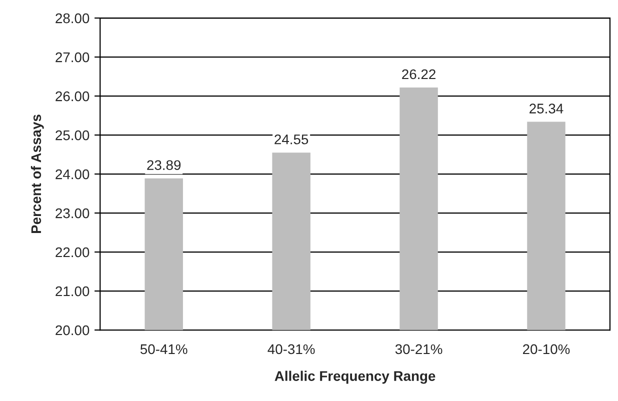 This screenshot has width=618, height=401. Describe the element at coordinates (73, 252) in the screenshot. I see `y-tick-label: 22.00` at that location.